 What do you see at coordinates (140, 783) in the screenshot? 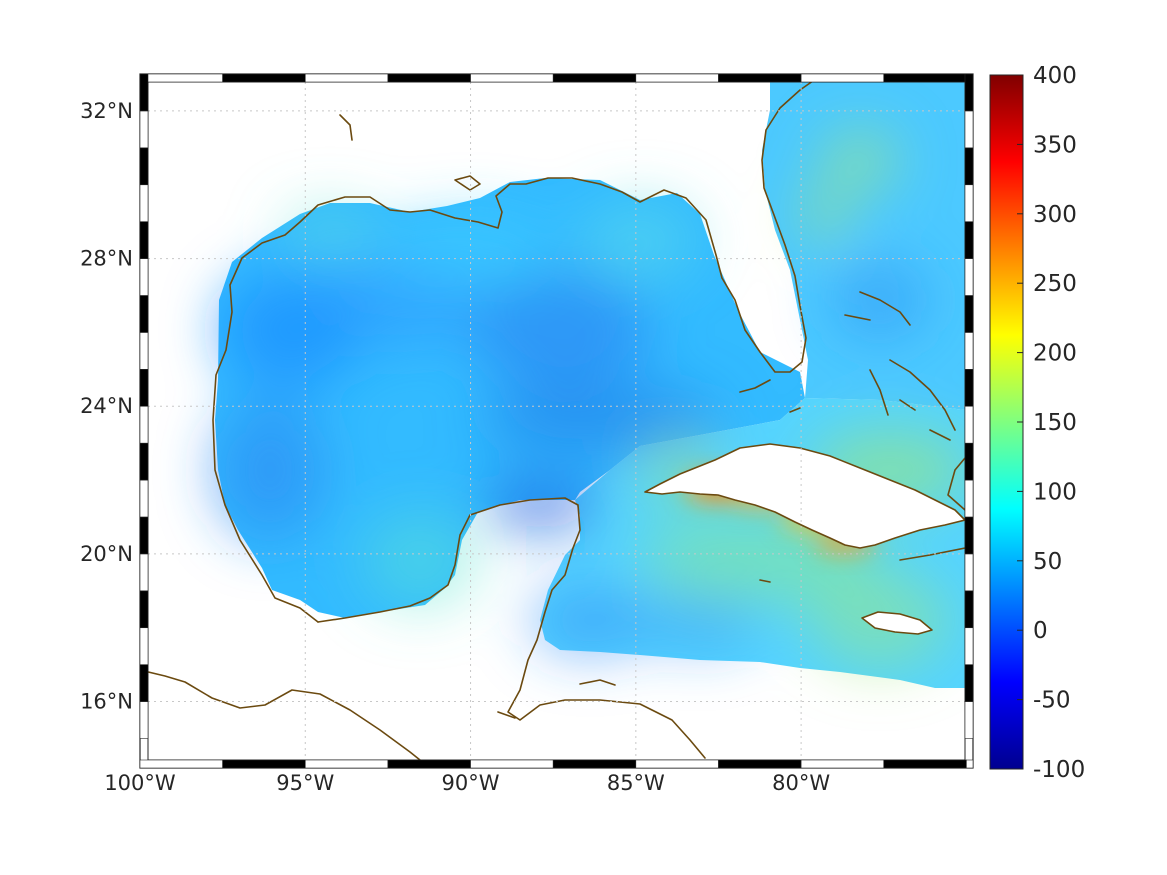
I see `lon-tick-label: 100°W` at bounding box center [140, 783].